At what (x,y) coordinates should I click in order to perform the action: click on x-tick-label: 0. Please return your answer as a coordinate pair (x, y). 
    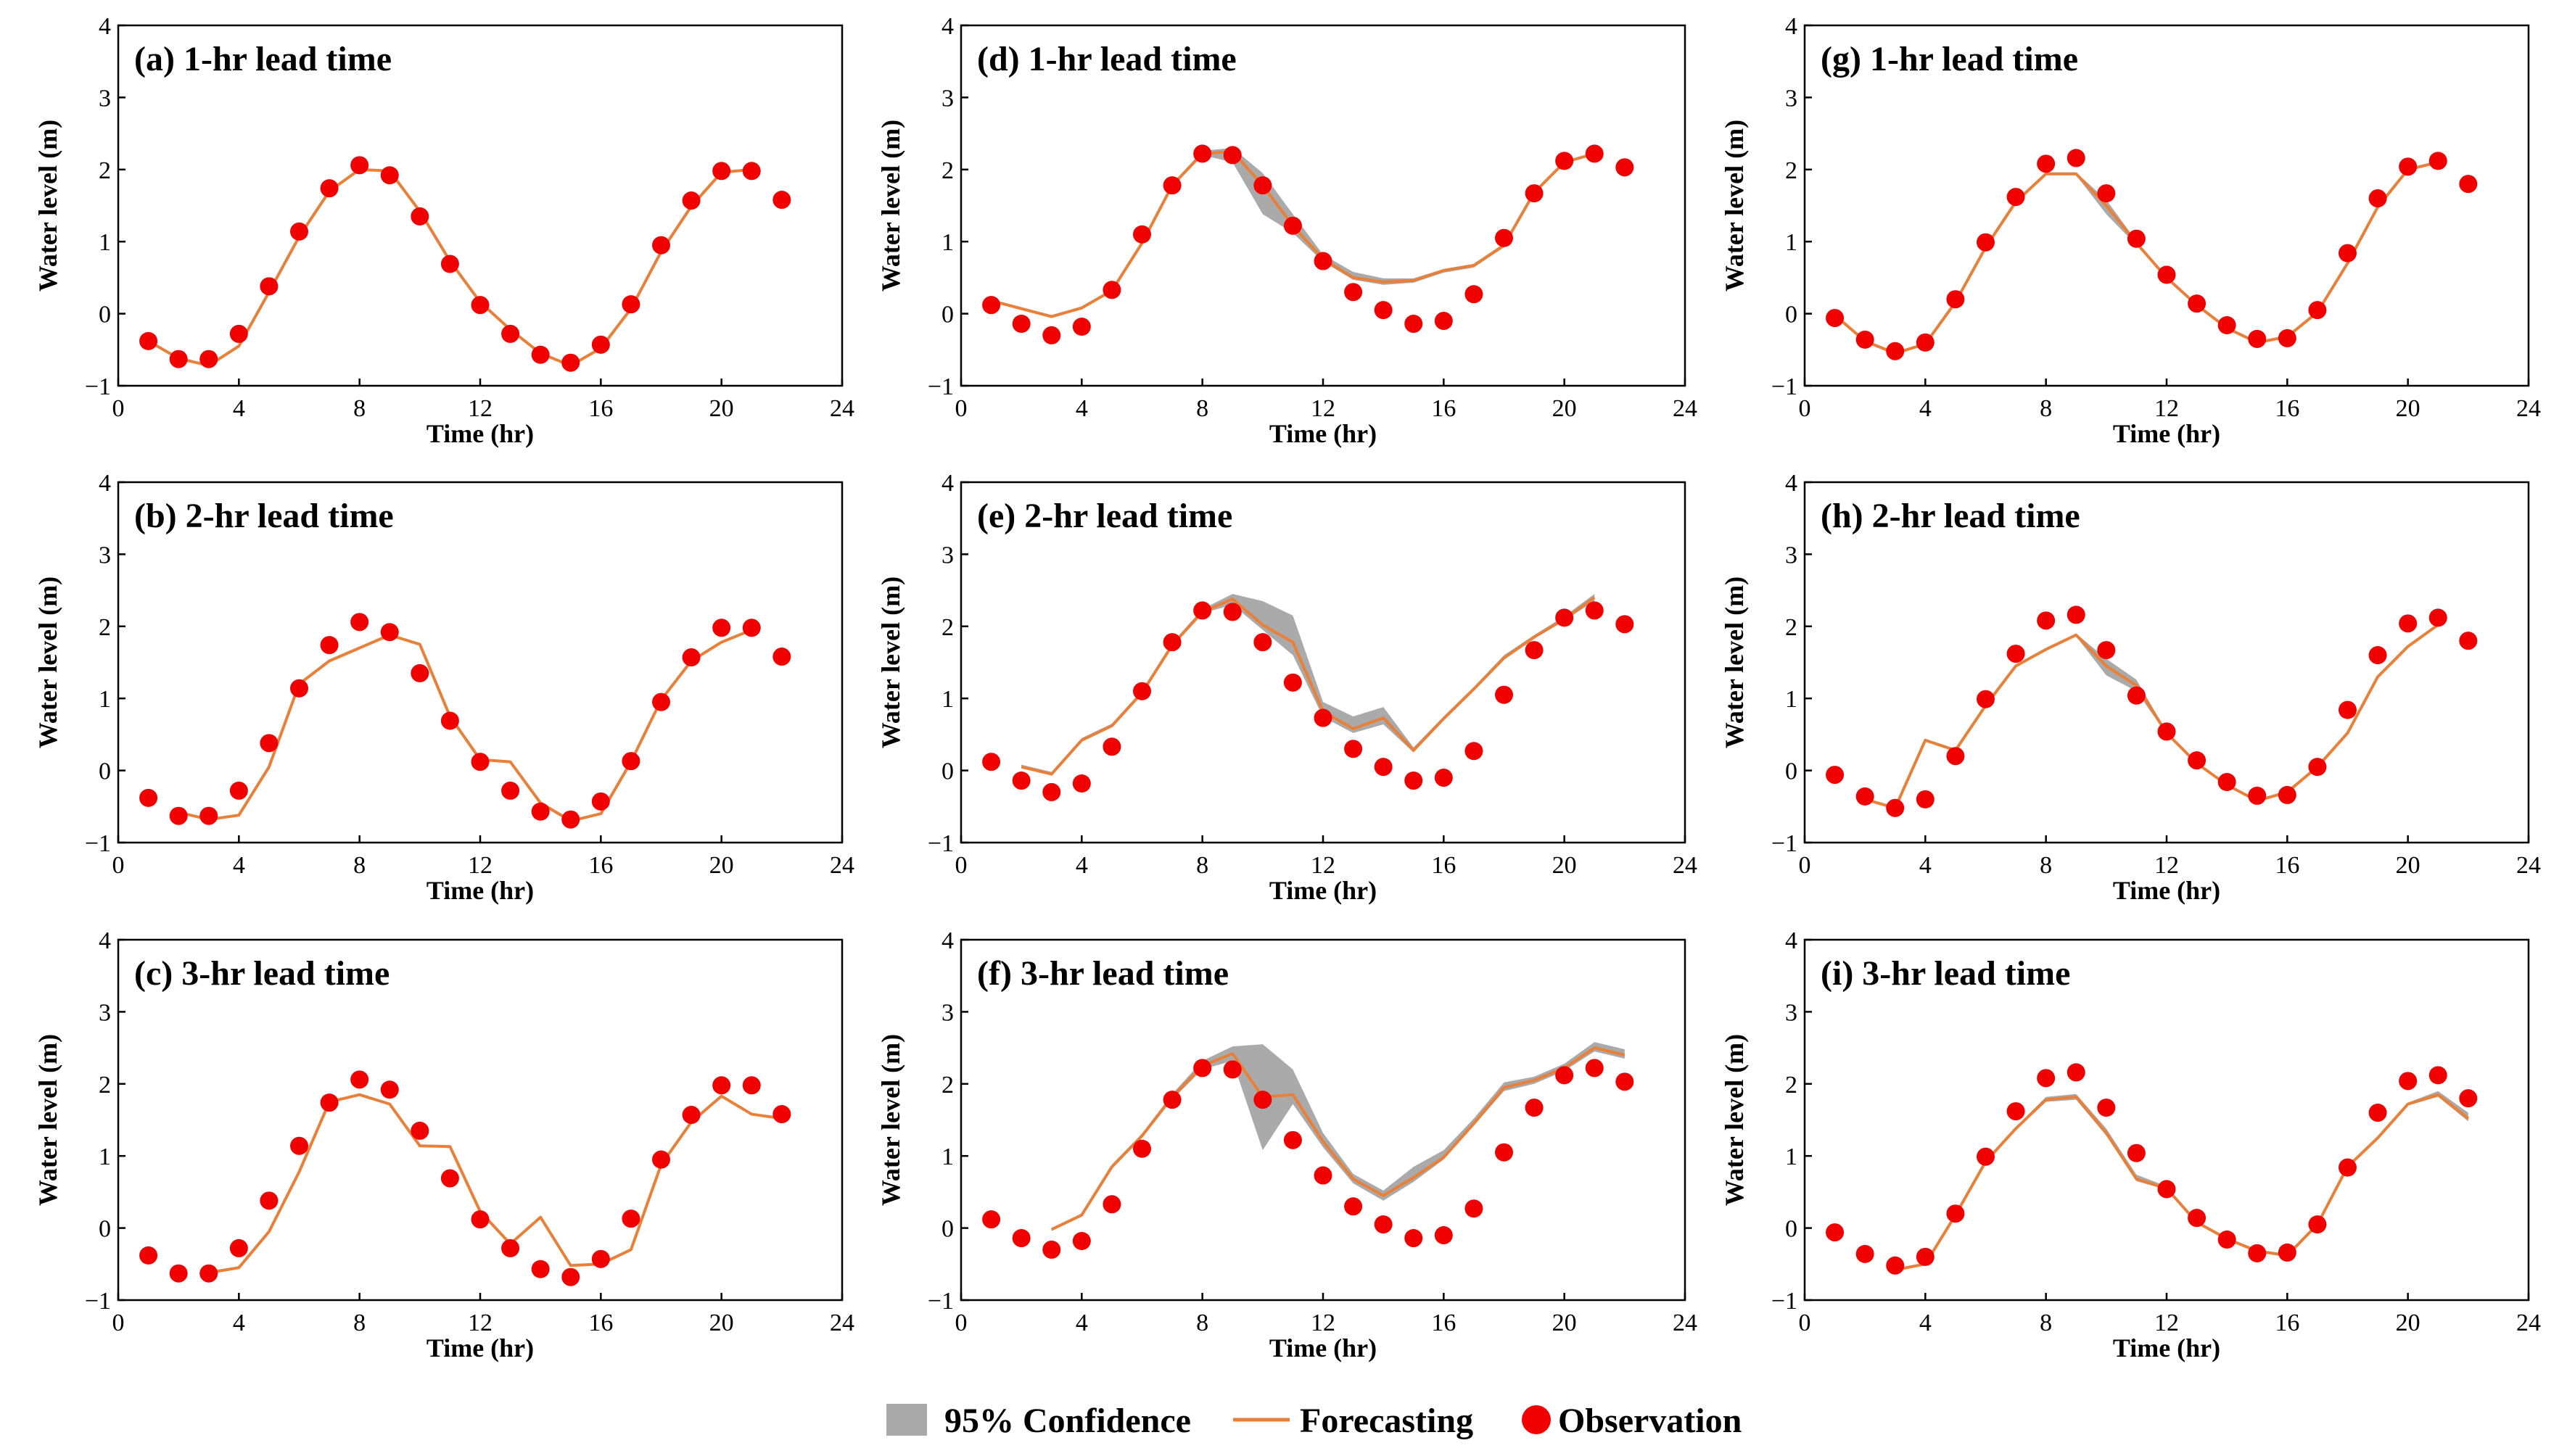
    Looking at the image, I should click on (118, 408).